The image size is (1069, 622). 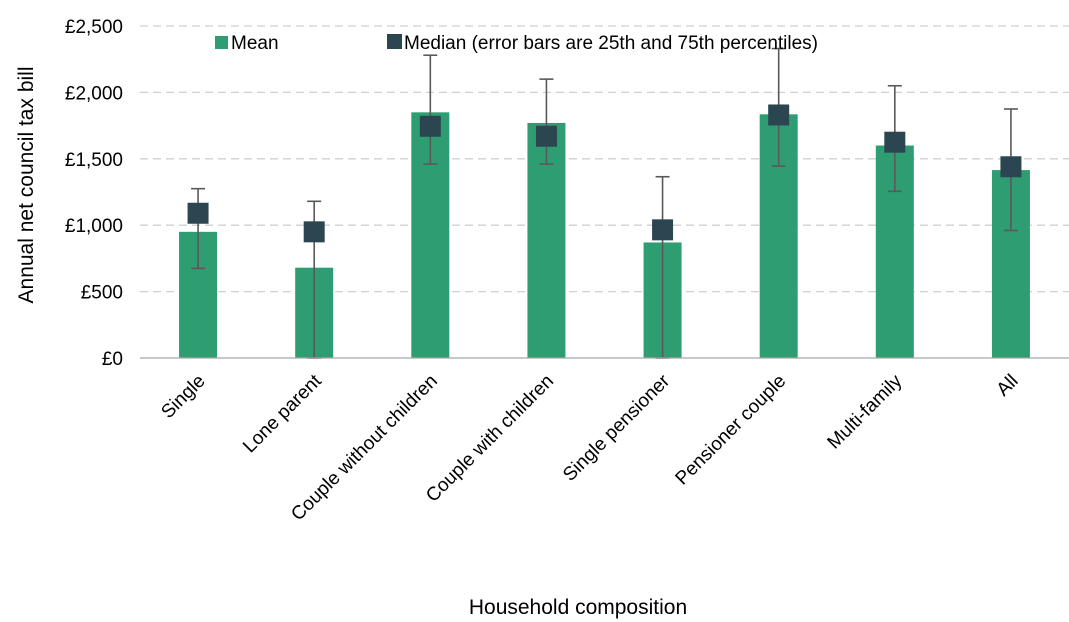 I want to click on y-tick-label: £2,500, so click(x=94, y=27).